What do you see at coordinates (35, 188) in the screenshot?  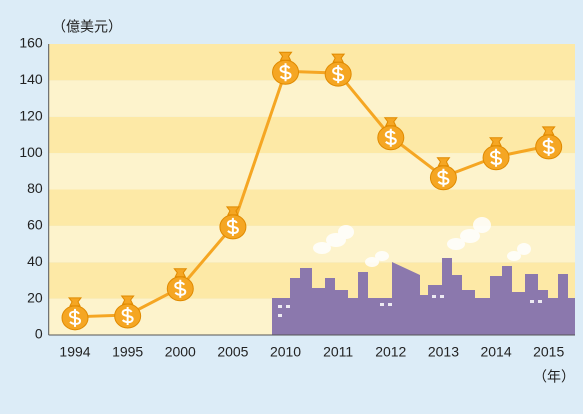 I see `y-tick-label: 80` at bounding box center [35, 188].